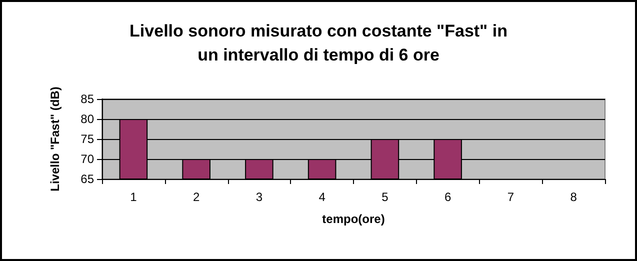  I want to click on x-tick-label: 1, so click(134, 197).